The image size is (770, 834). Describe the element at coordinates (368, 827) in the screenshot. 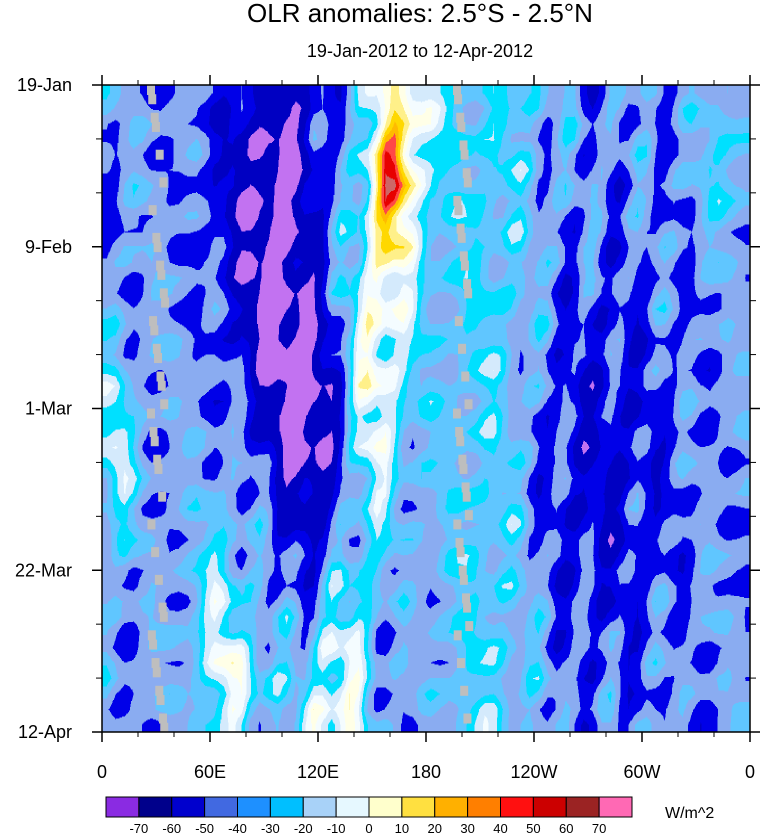

I see `colorbar-tick-label: 0` at that location.